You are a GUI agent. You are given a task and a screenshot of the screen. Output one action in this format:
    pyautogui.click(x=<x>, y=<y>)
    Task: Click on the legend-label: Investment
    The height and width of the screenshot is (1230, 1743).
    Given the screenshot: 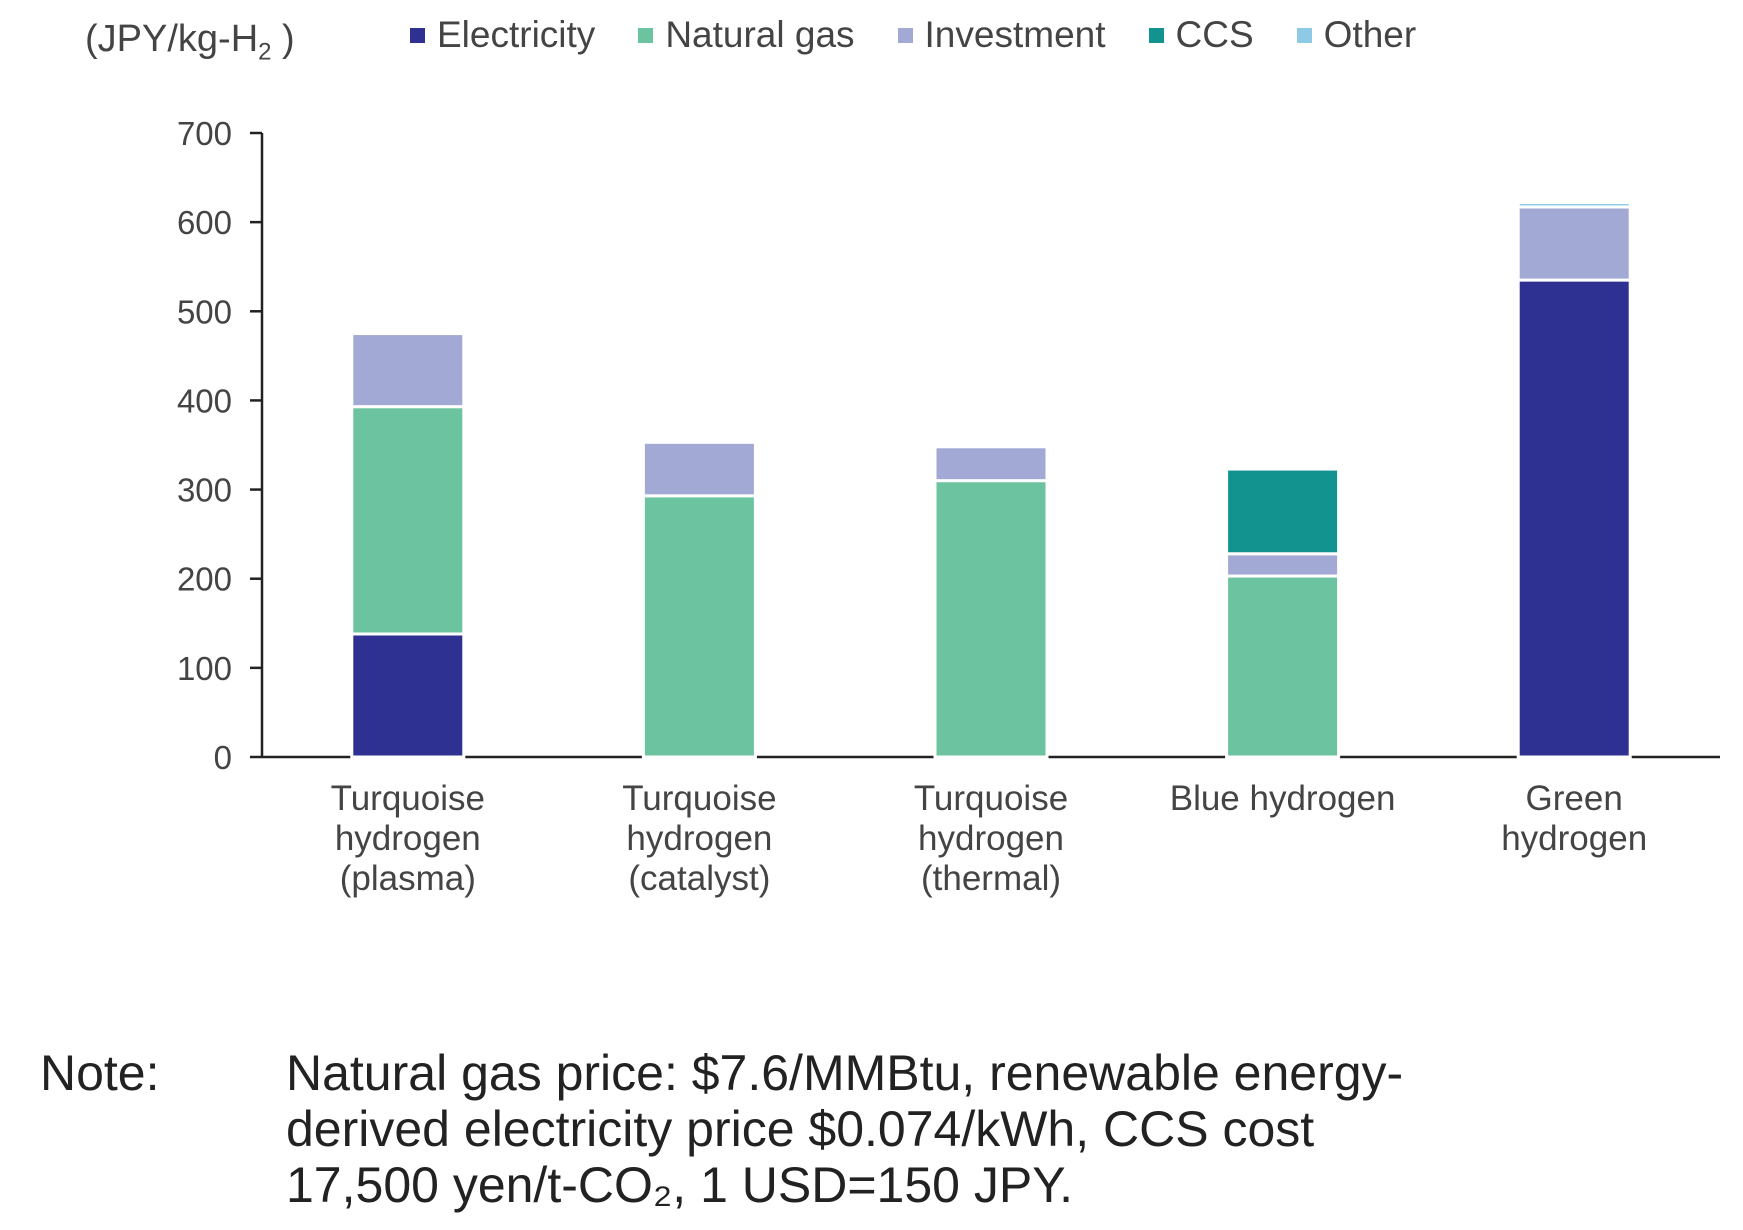 What is the action you would take?
    pyautogui.click(x=1015, y=34)
    